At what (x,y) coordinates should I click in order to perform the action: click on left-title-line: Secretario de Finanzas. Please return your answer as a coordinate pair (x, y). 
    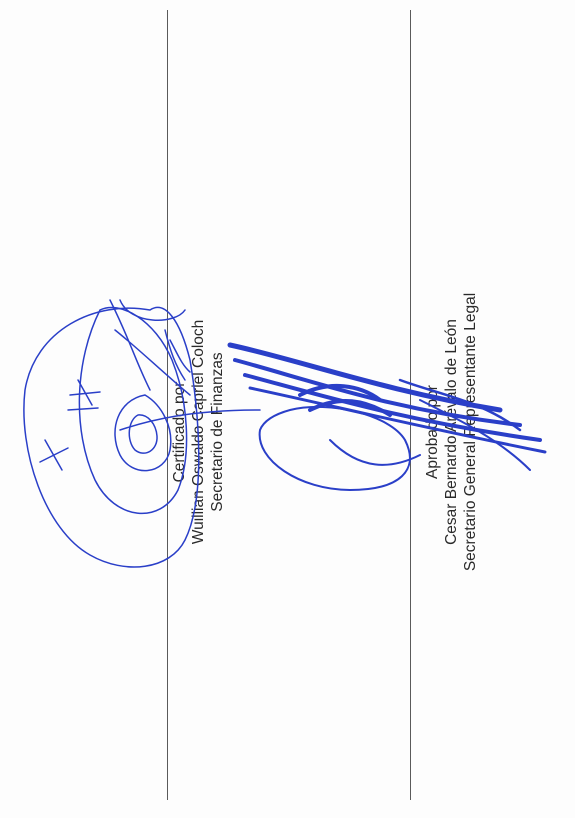
    Looking at the image, I should click on (217, 432).